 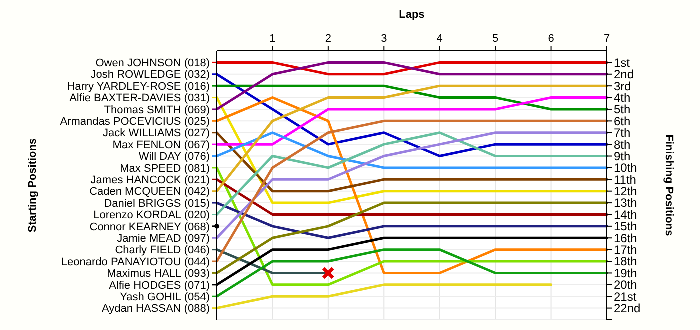 I want to click on y-tick-label: 8th, so click(x=622, y=145).